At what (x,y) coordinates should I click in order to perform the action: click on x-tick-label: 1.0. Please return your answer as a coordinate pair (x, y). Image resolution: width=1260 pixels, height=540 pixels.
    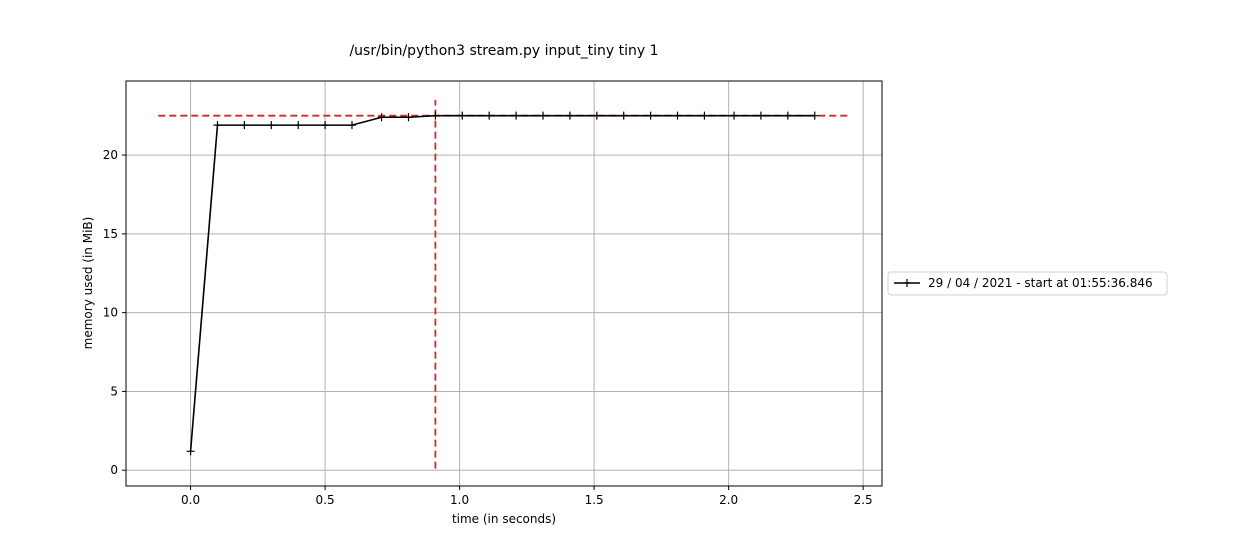
    Looking at the image, I should click on (459, 500).